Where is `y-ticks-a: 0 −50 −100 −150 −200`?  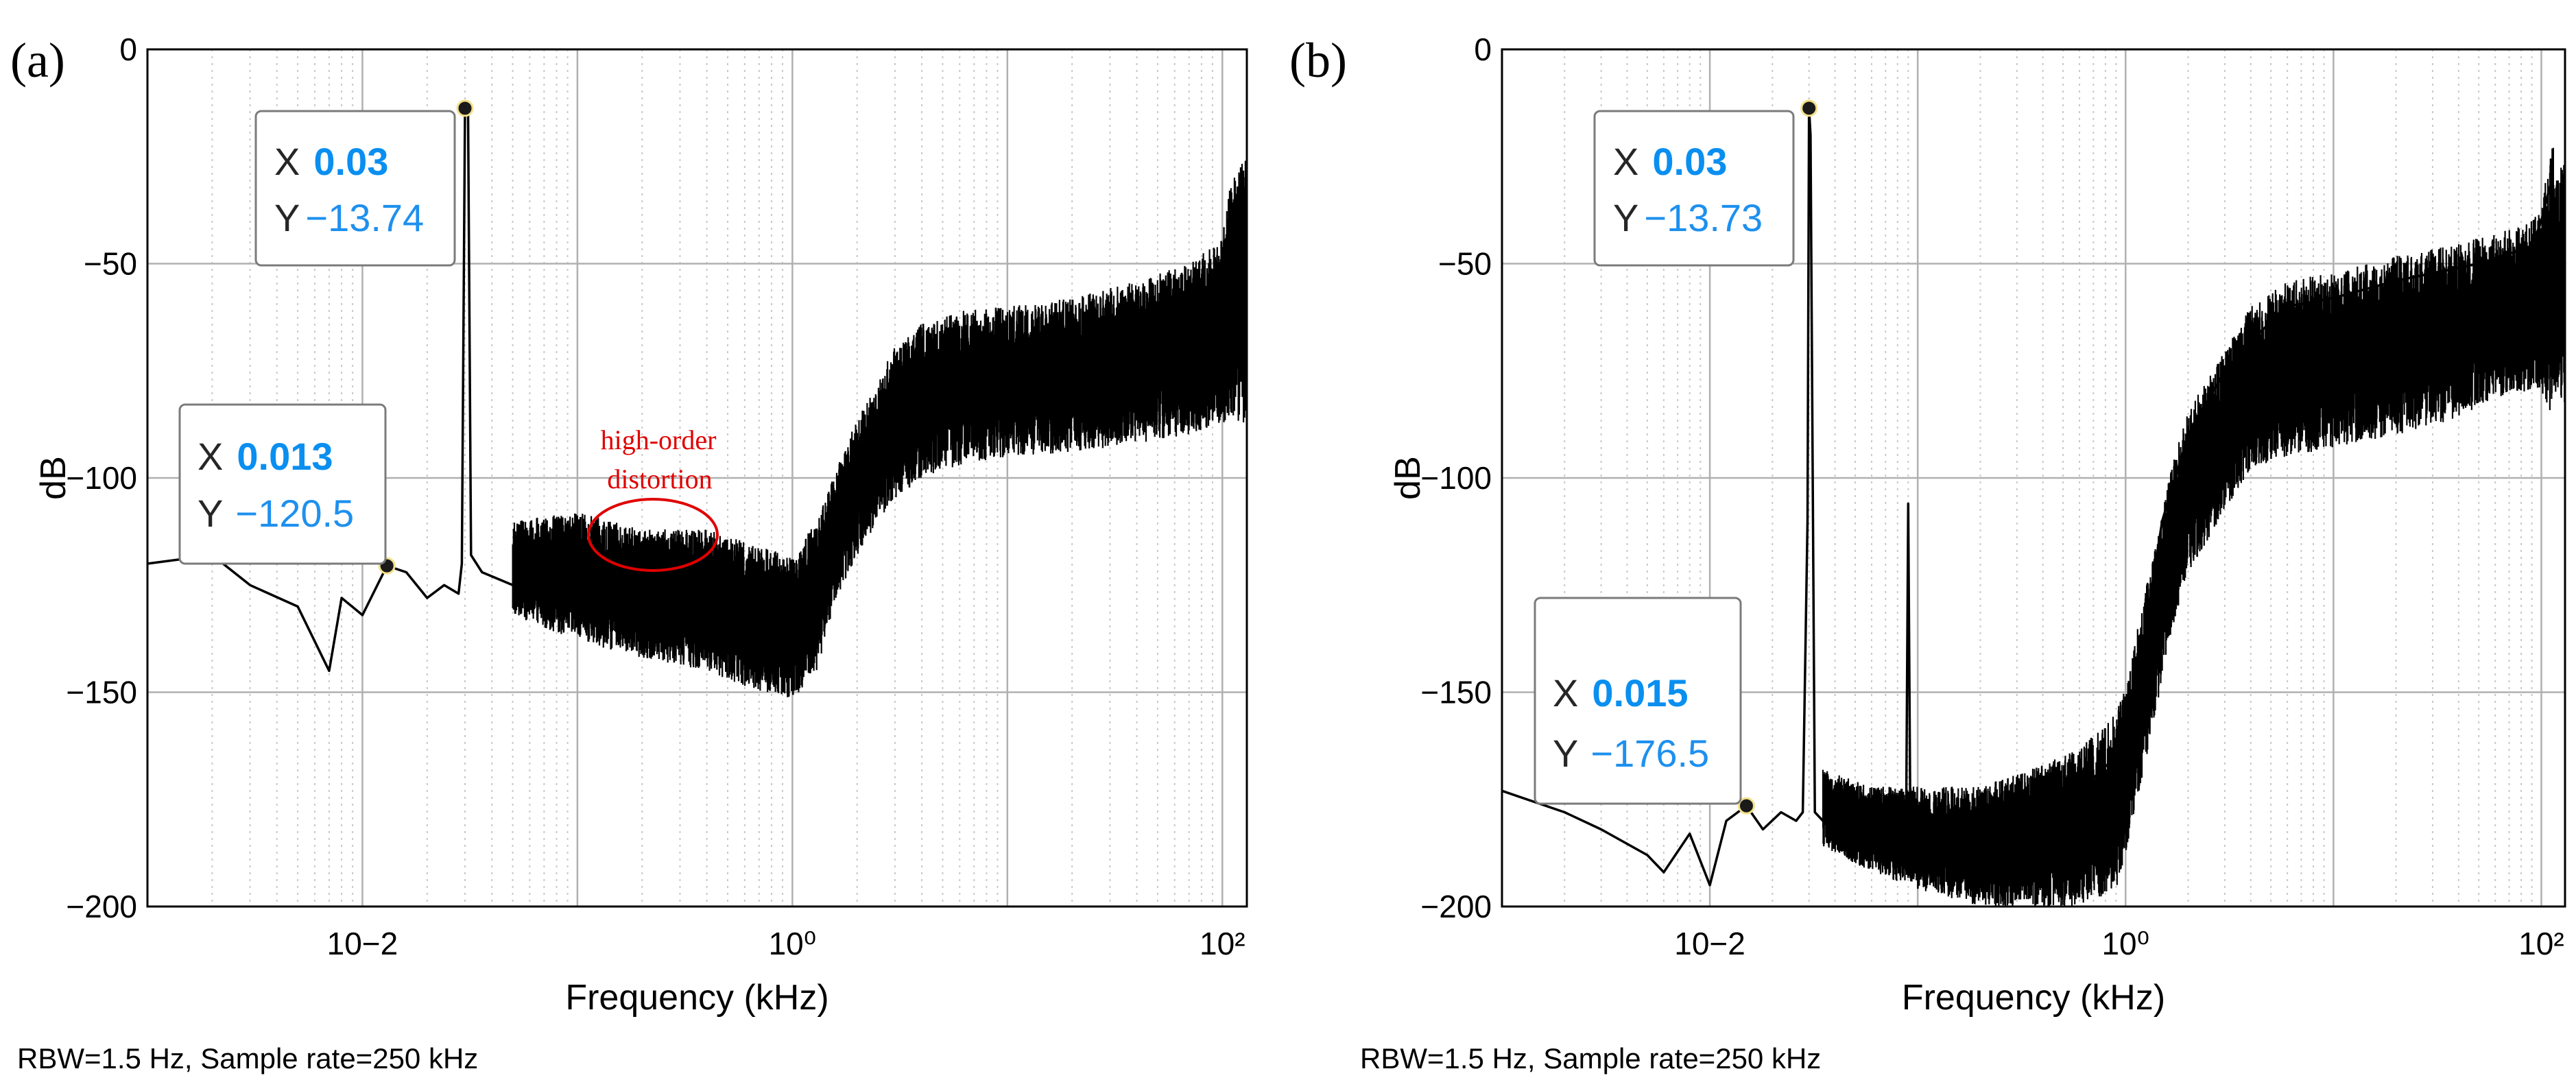 y-ticks-a: 0 −50 −100 −150 −200 is located at coordinates (101, 478).